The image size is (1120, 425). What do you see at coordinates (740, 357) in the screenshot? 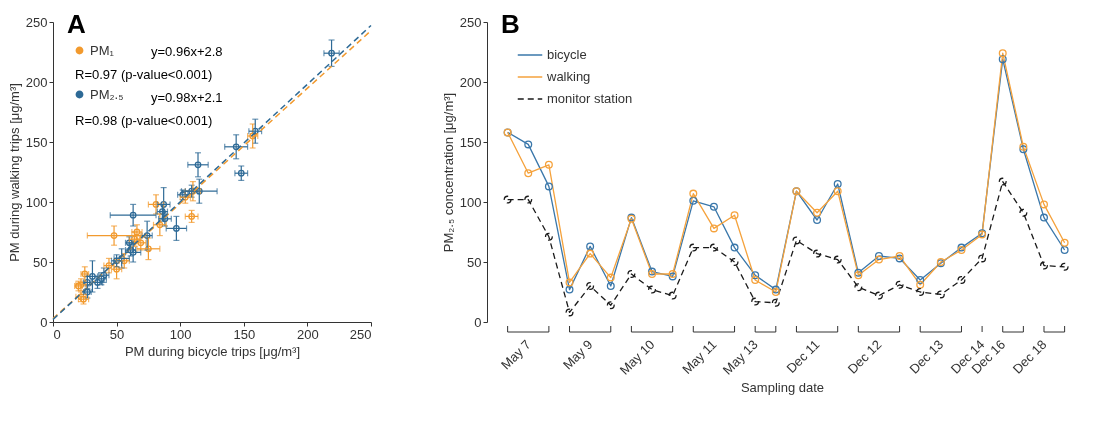
I see `x-tick-label: May 13` at bounding box center [740, 357].